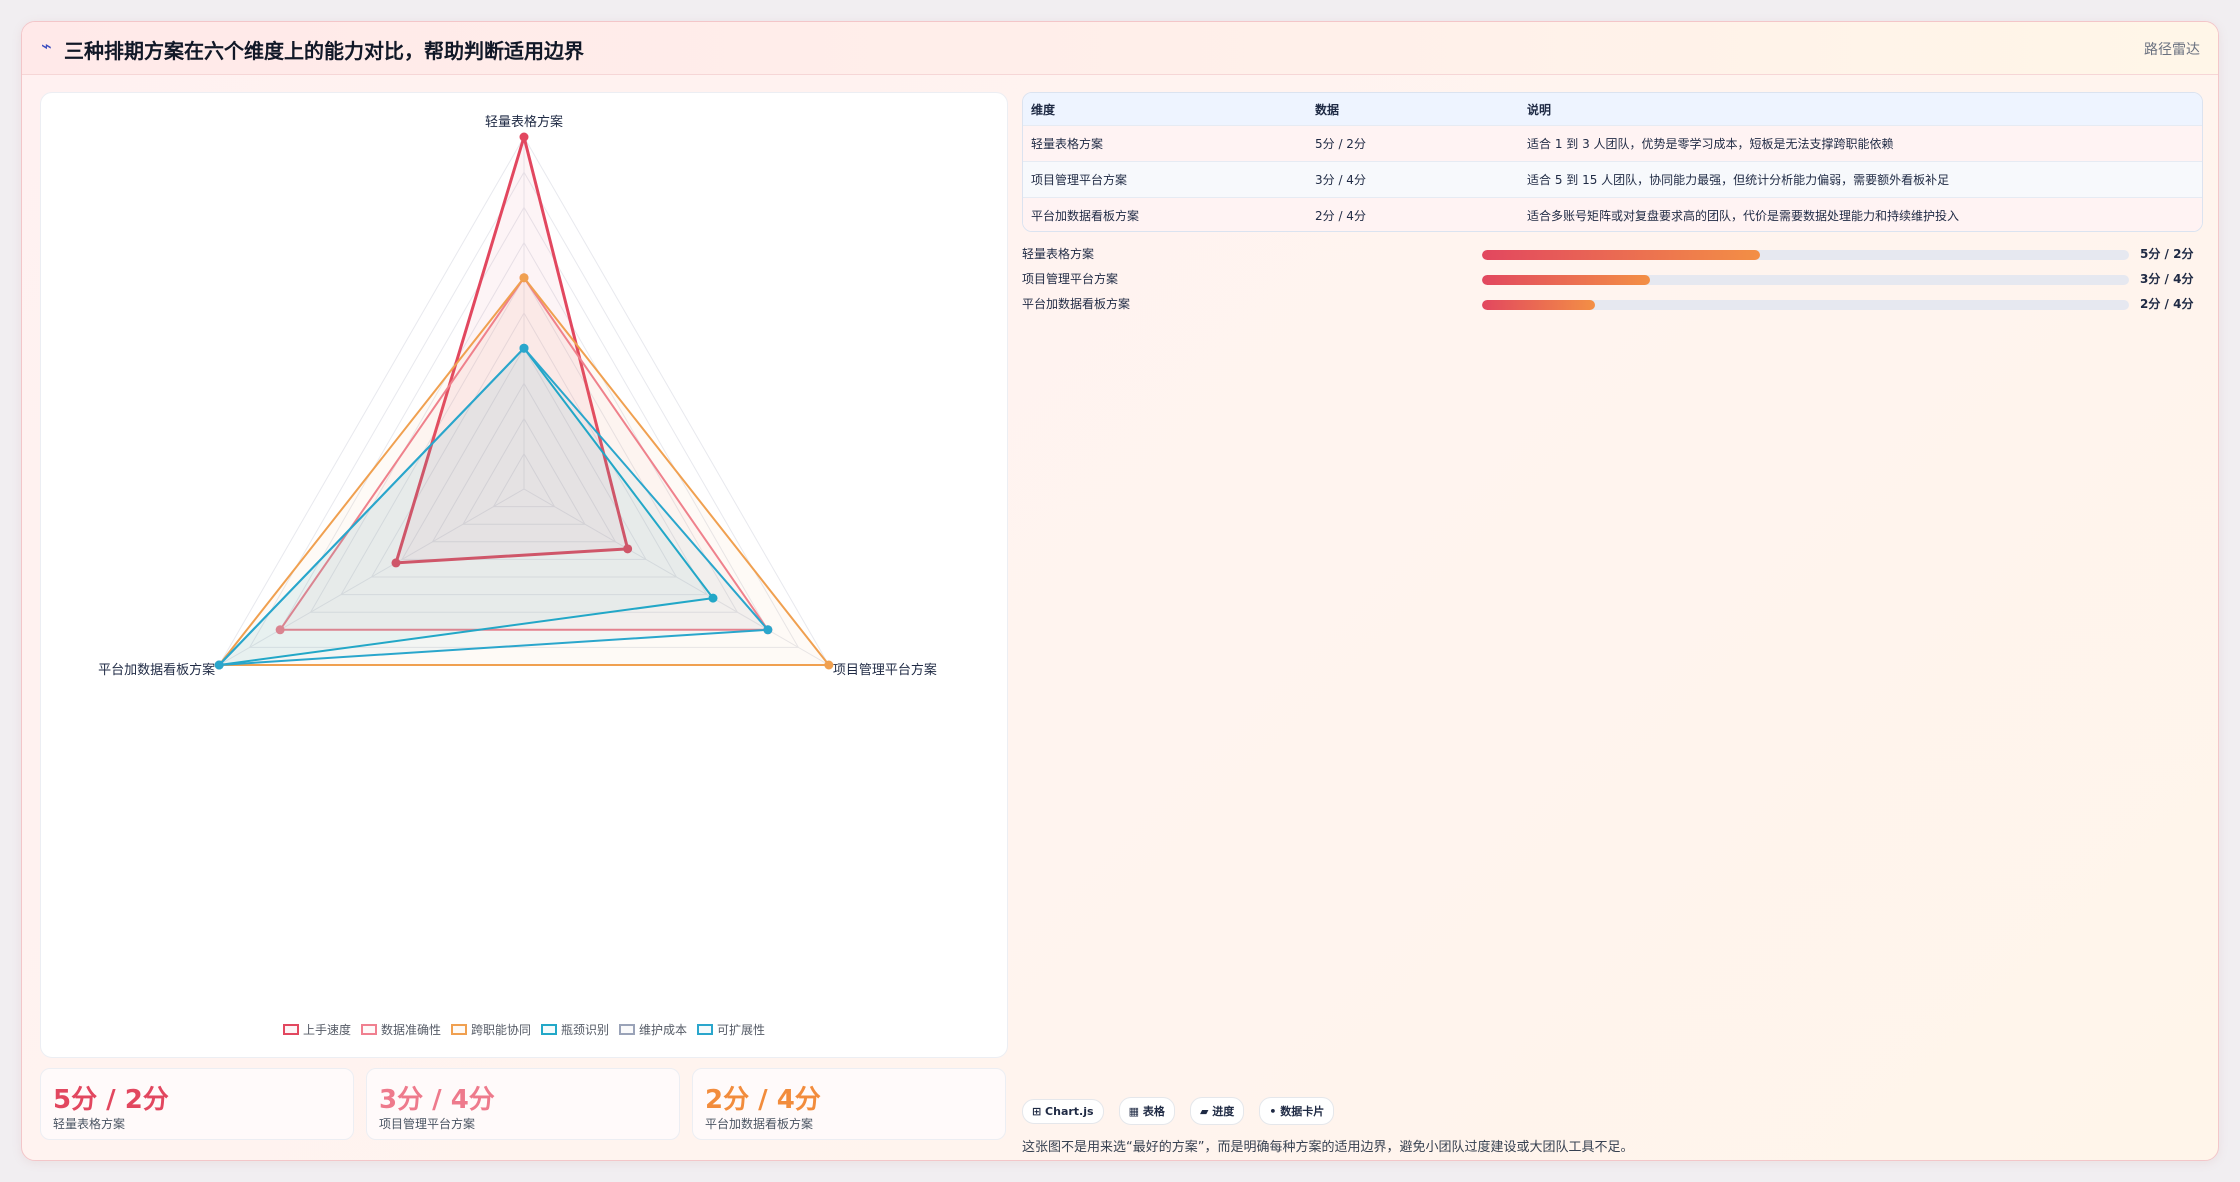 The image size is (2240, 1182). What do you see at coordinates (1063, 1111) in the screenshot?
I see `chip-chartjs: ⊞ Chart.js` at bounding box center [1063, 1111].